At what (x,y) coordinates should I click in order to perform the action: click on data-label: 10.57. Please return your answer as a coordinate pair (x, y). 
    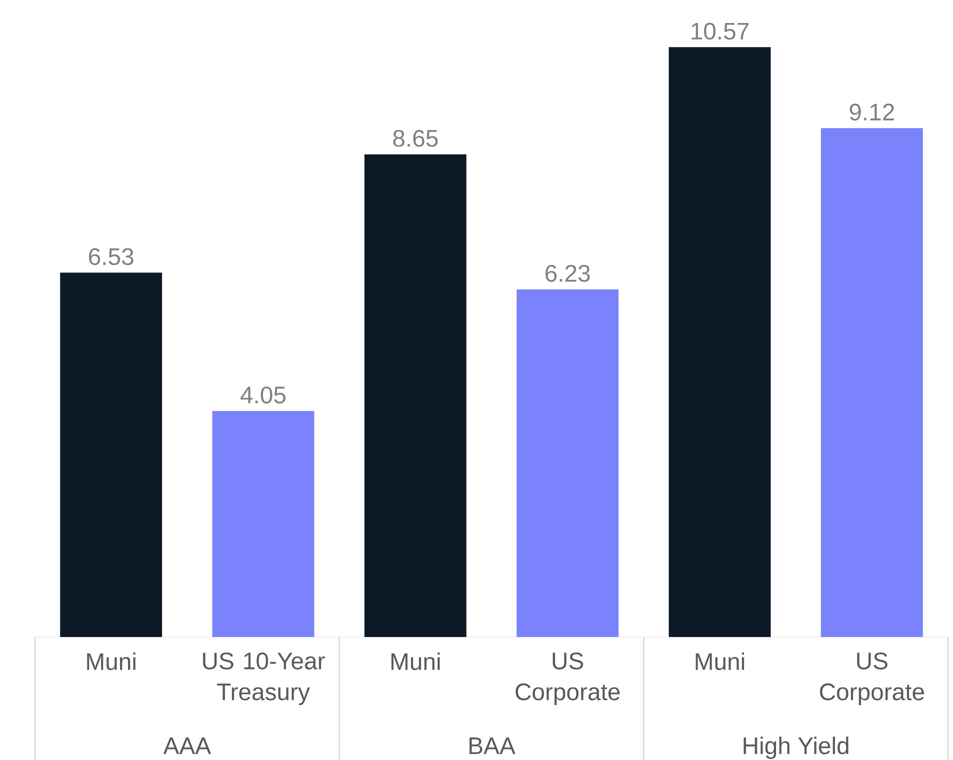
    Looking at the image, I should click on (720, 31).